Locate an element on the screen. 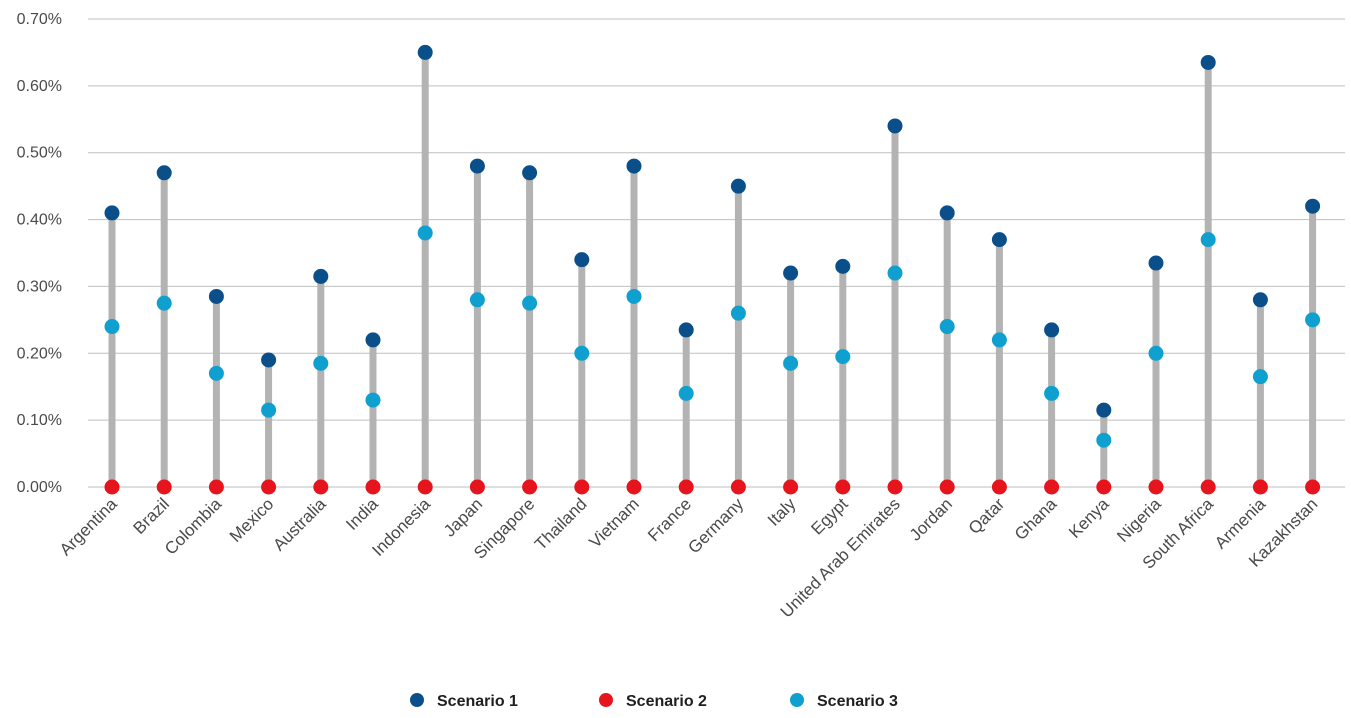 This screenshot has height=718, width=1351. x-category-label: Japan is located at coordinates (463, 517).